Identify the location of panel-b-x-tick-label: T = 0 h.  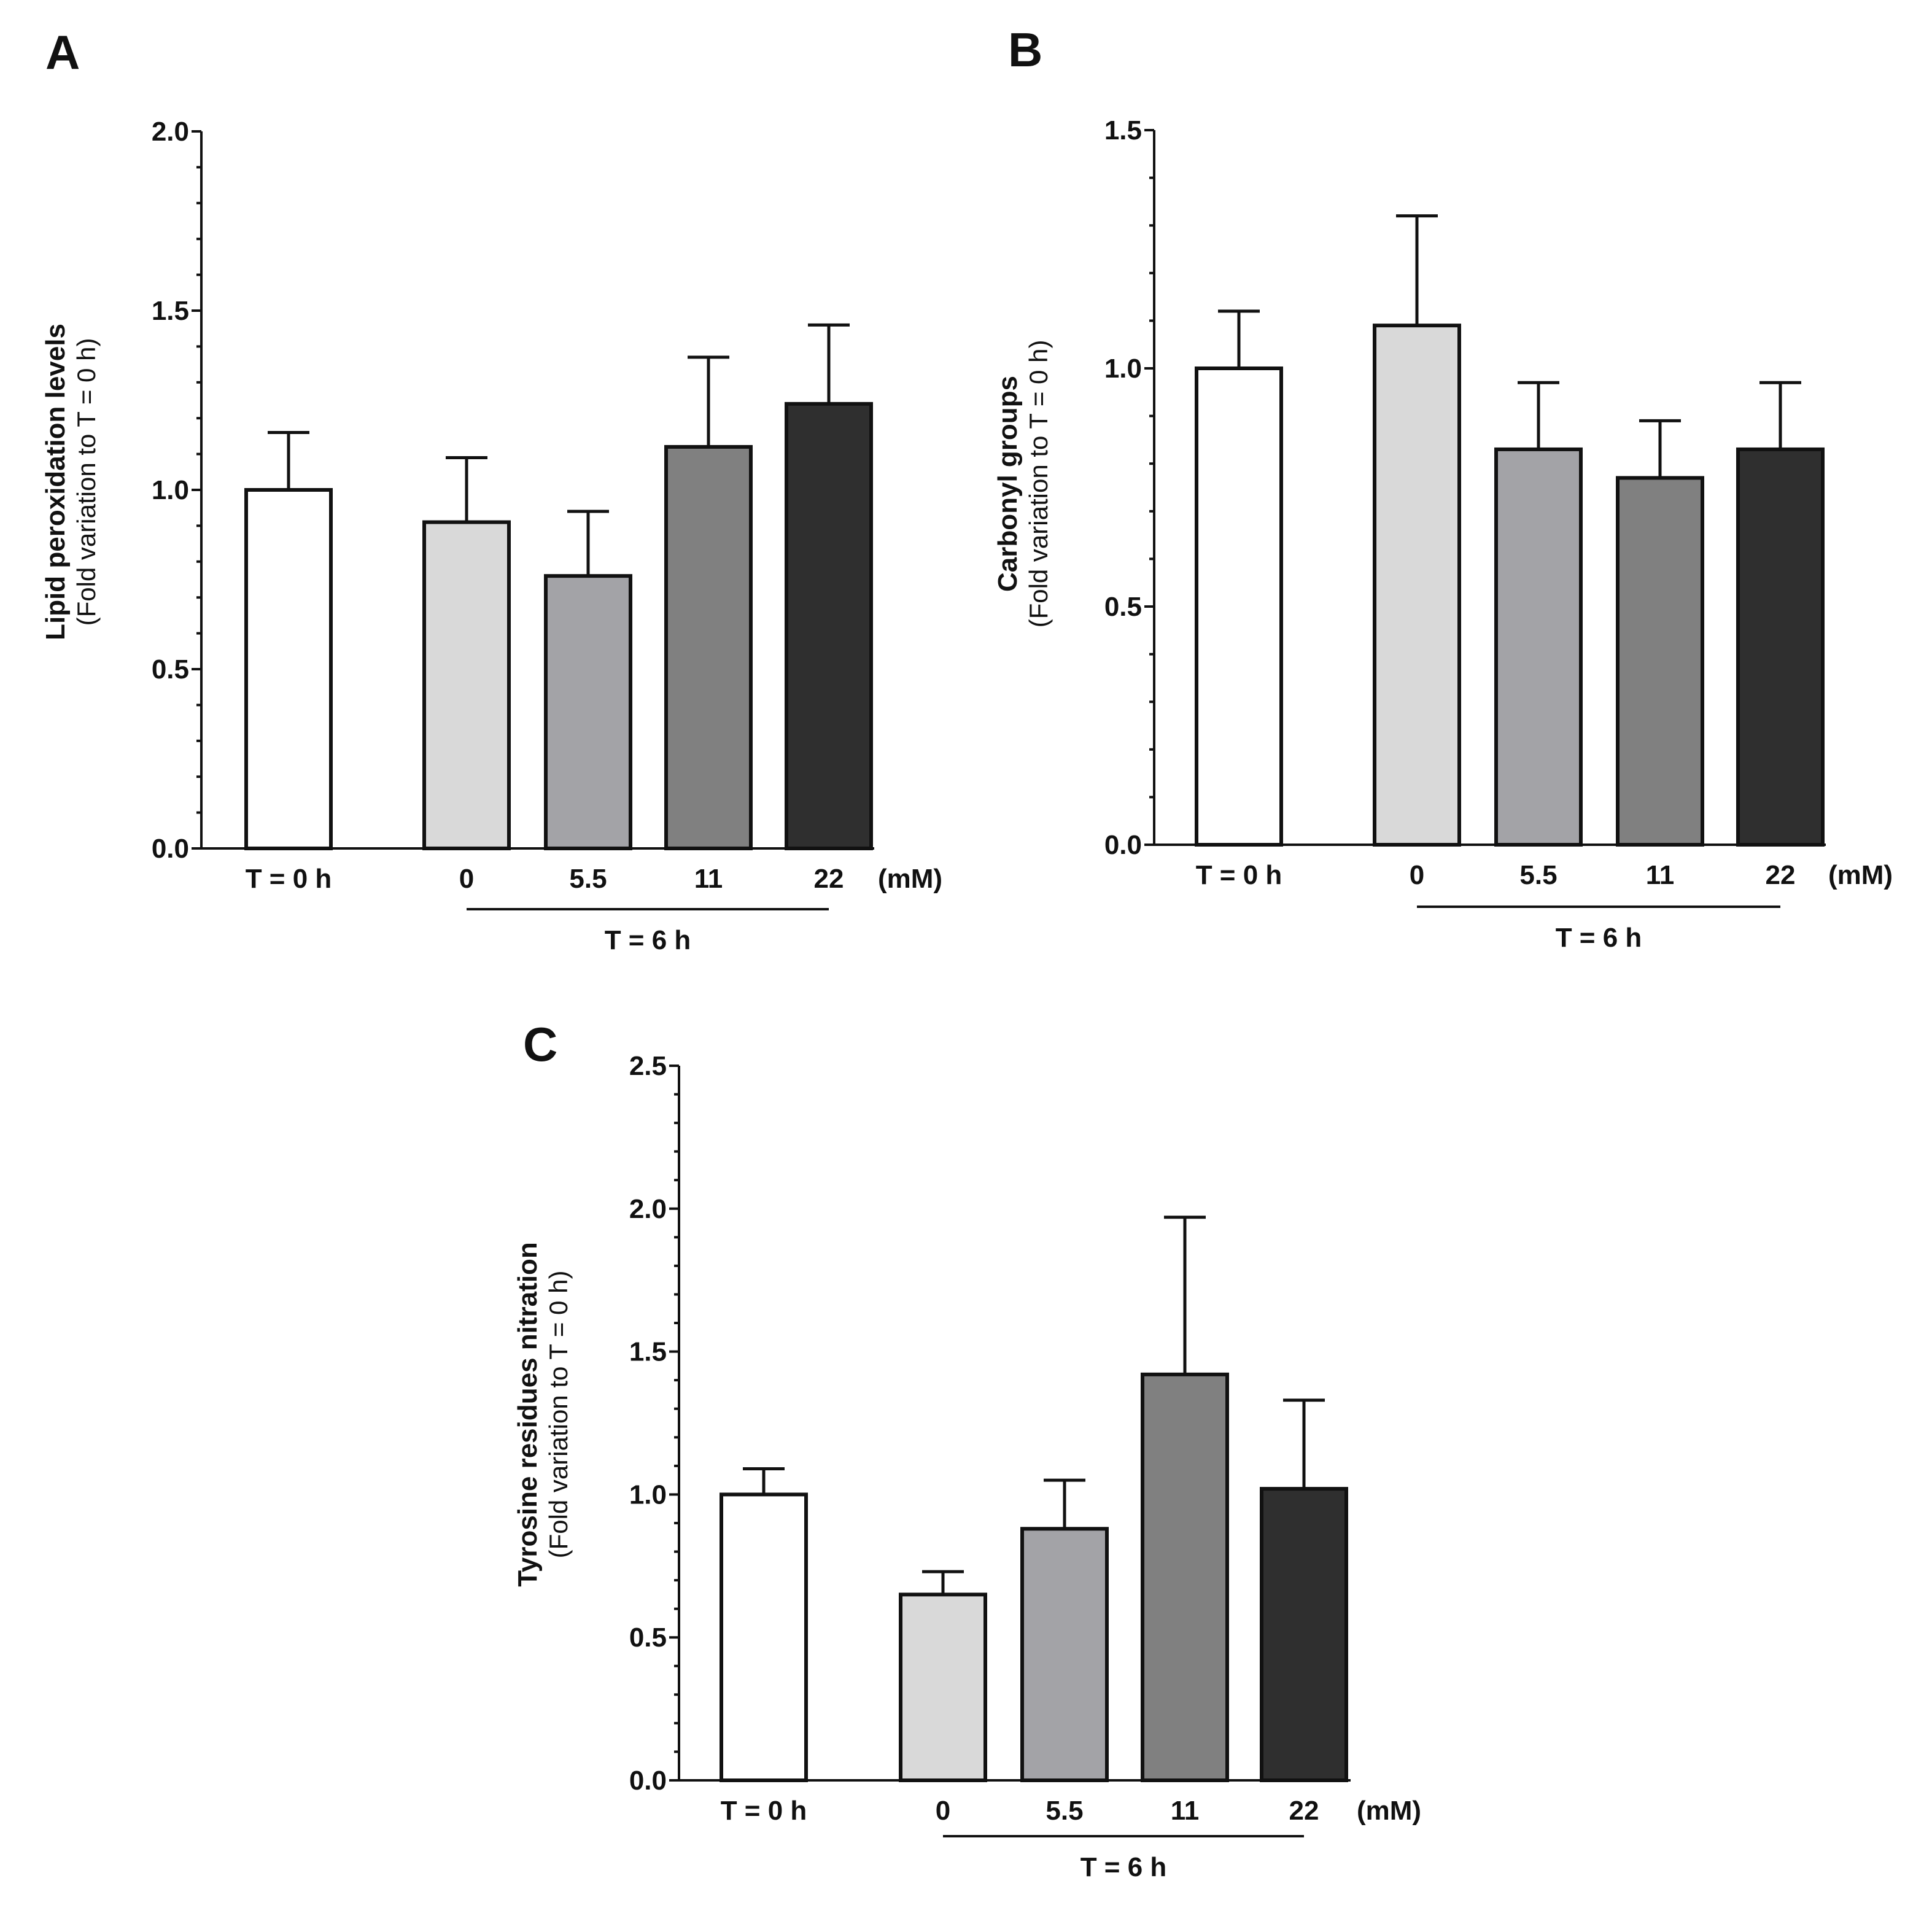
(1239, 875).